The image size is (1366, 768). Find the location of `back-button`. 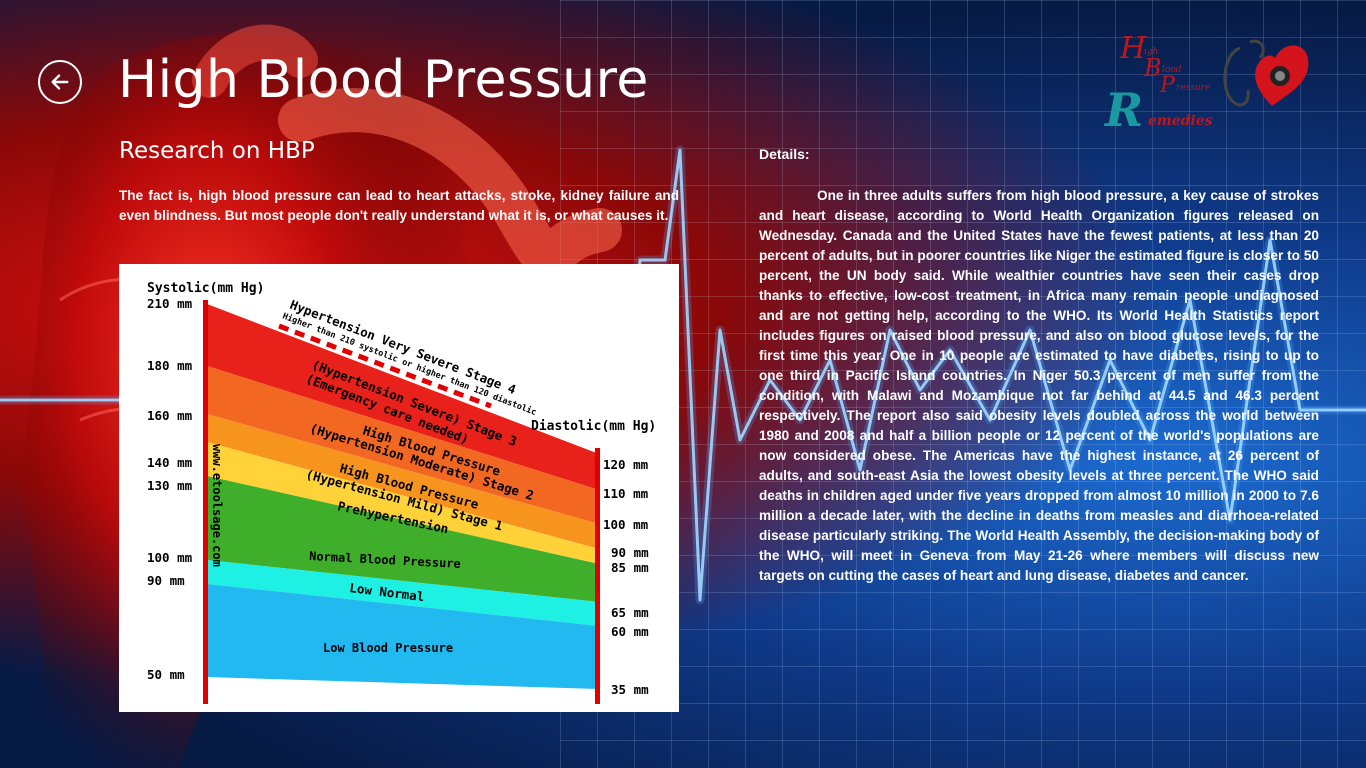

back-button is located at coordinates (60, 82).